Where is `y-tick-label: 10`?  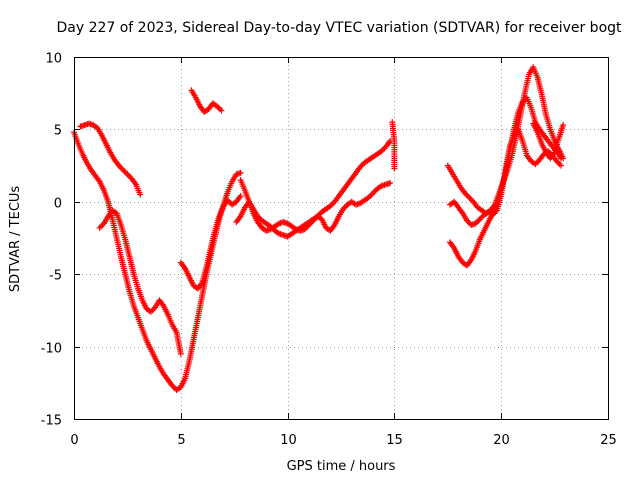
y-tick-label: 10 is located at coordinates (53, 59).